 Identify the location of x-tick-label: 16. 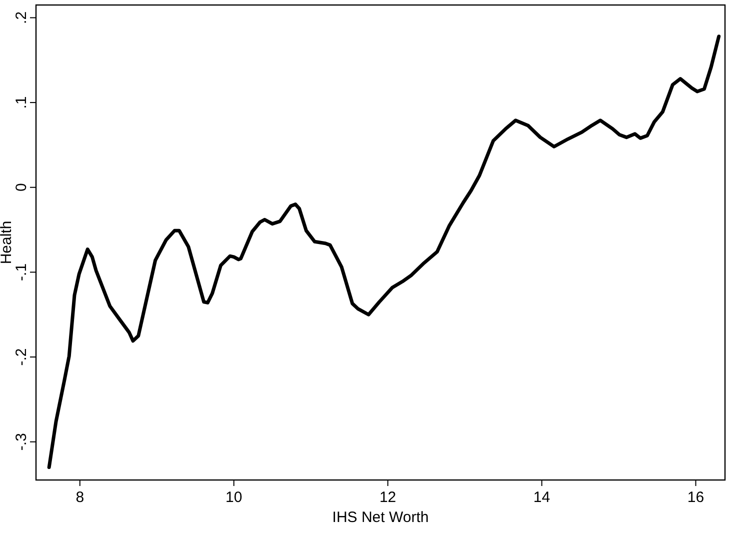
(695, 497).